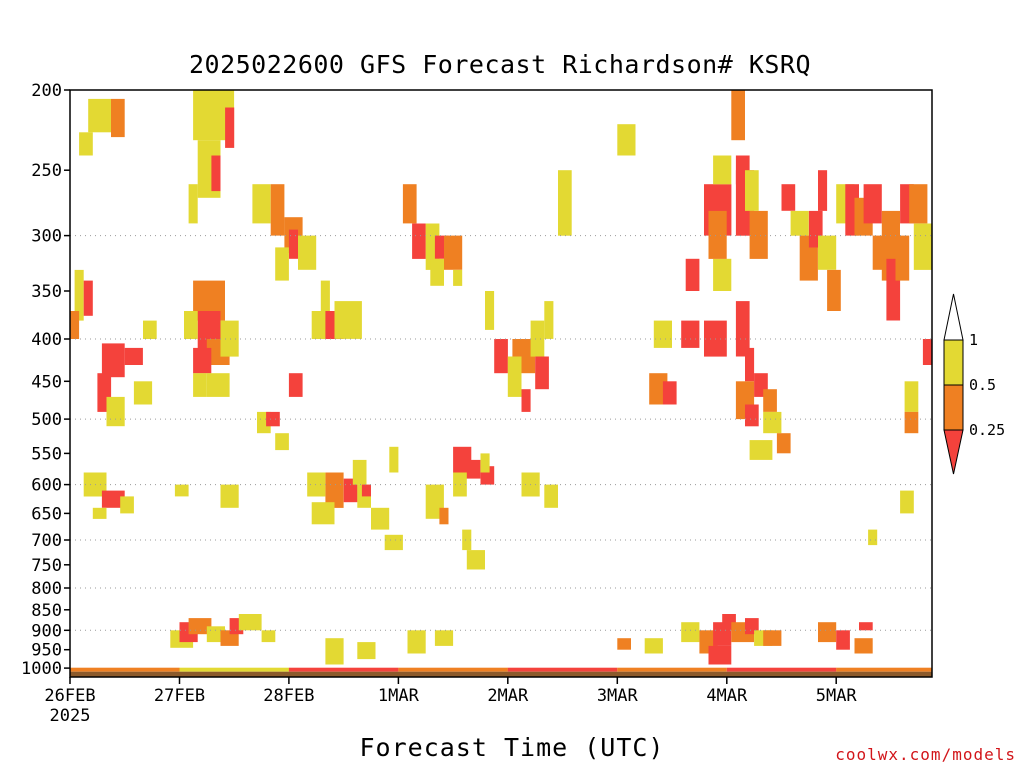  Describe the element at coordinates (46, 237) in the screenshot. I see `y-tick-label: 300` at that location.